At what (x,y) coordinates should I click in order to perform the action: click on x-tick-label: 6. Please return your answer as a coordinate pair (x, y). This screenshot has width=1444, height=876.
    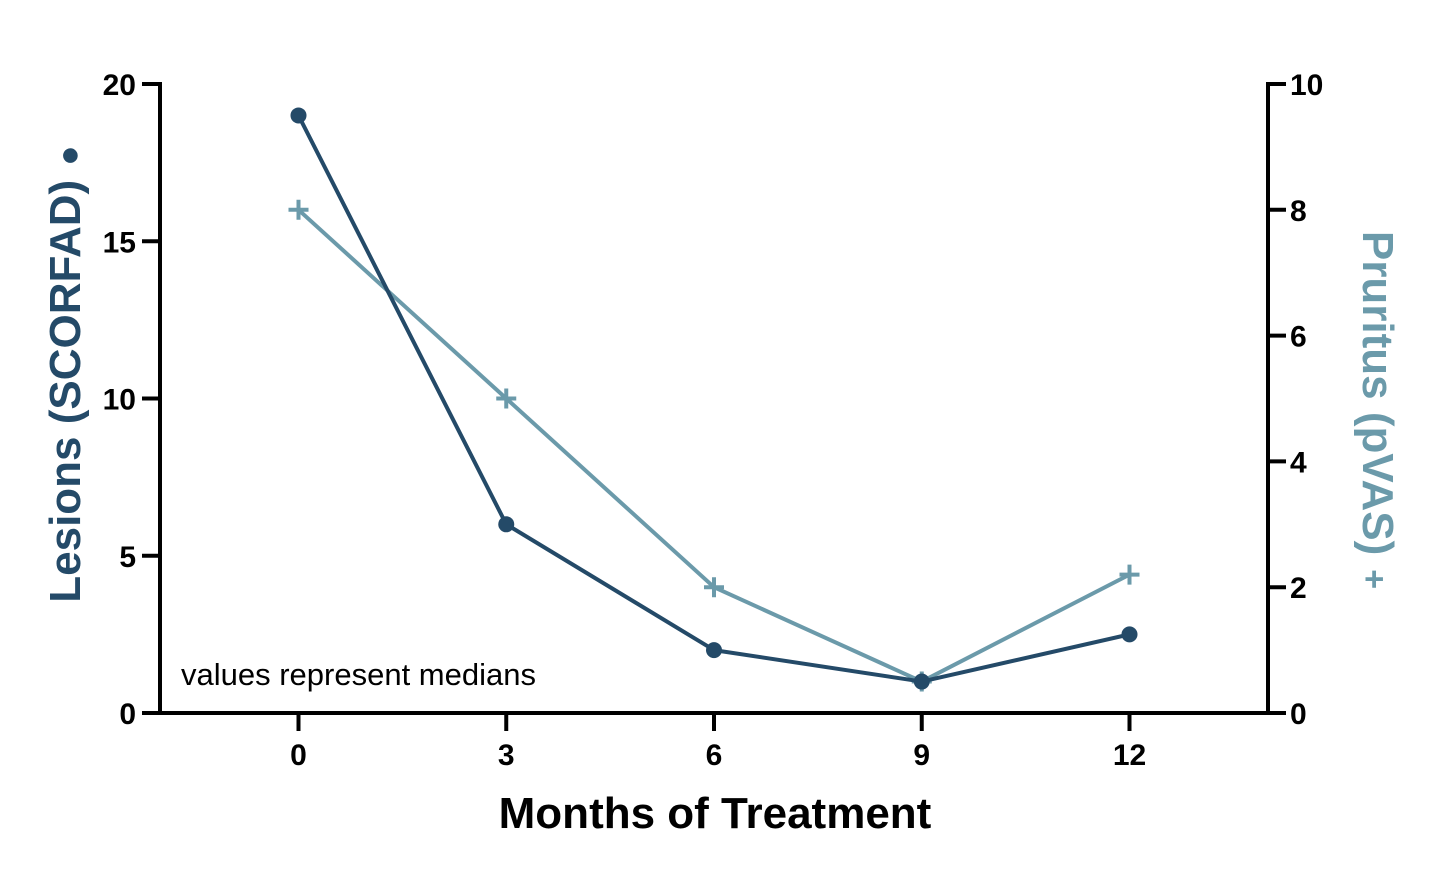
    Looking at the image, I should click on (714, 755).